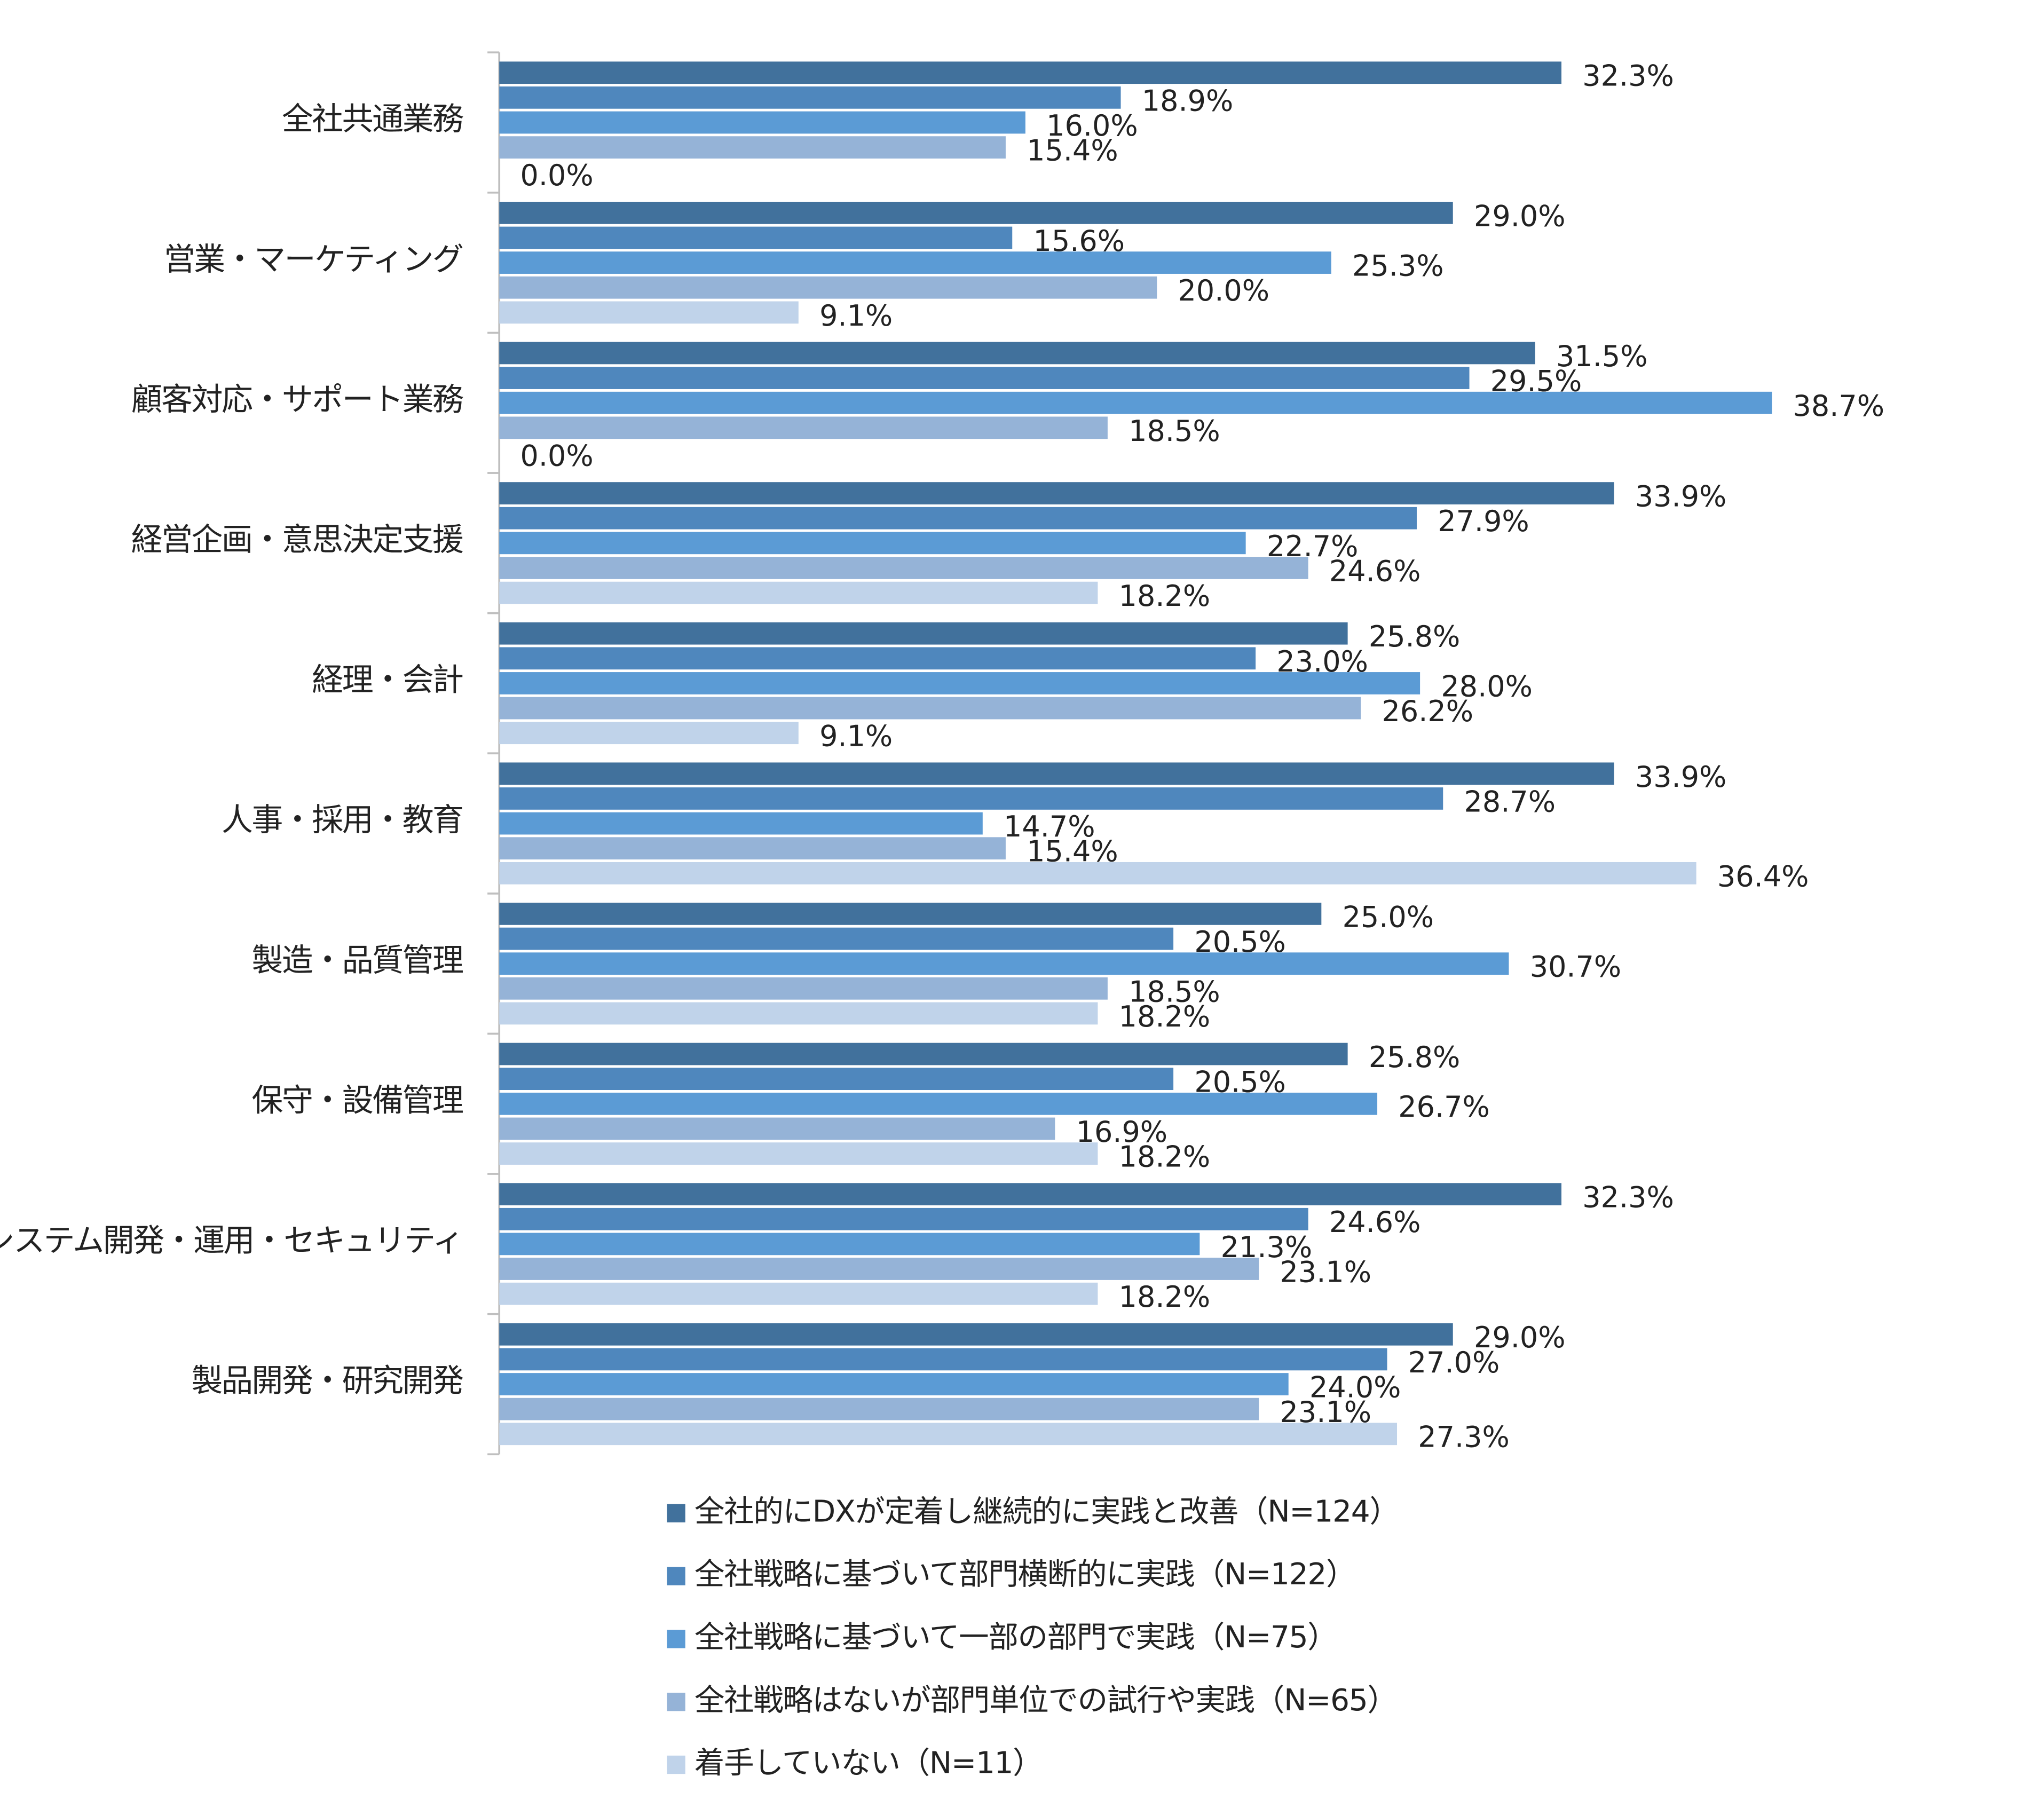  Describe the element at coordinates (357, 1099) in the screenshot. I see `category-label: 保守・設備管理` at that location.